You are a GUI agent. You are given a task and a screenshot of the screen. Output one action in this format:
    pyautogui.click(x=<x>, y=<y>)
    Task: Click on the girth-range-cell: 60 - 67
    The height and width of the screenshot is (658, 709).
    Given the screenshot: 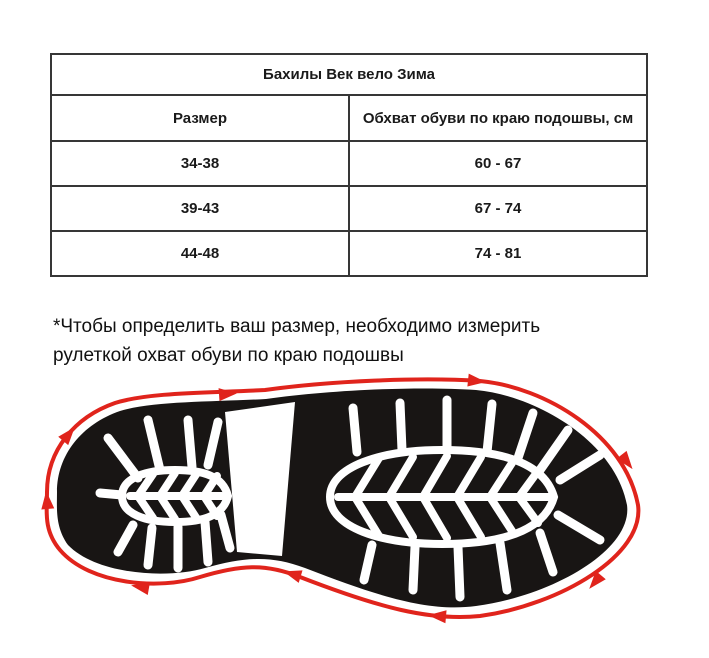 What is the action you would take?
    pyautogui.click(x=498, y=163)
    